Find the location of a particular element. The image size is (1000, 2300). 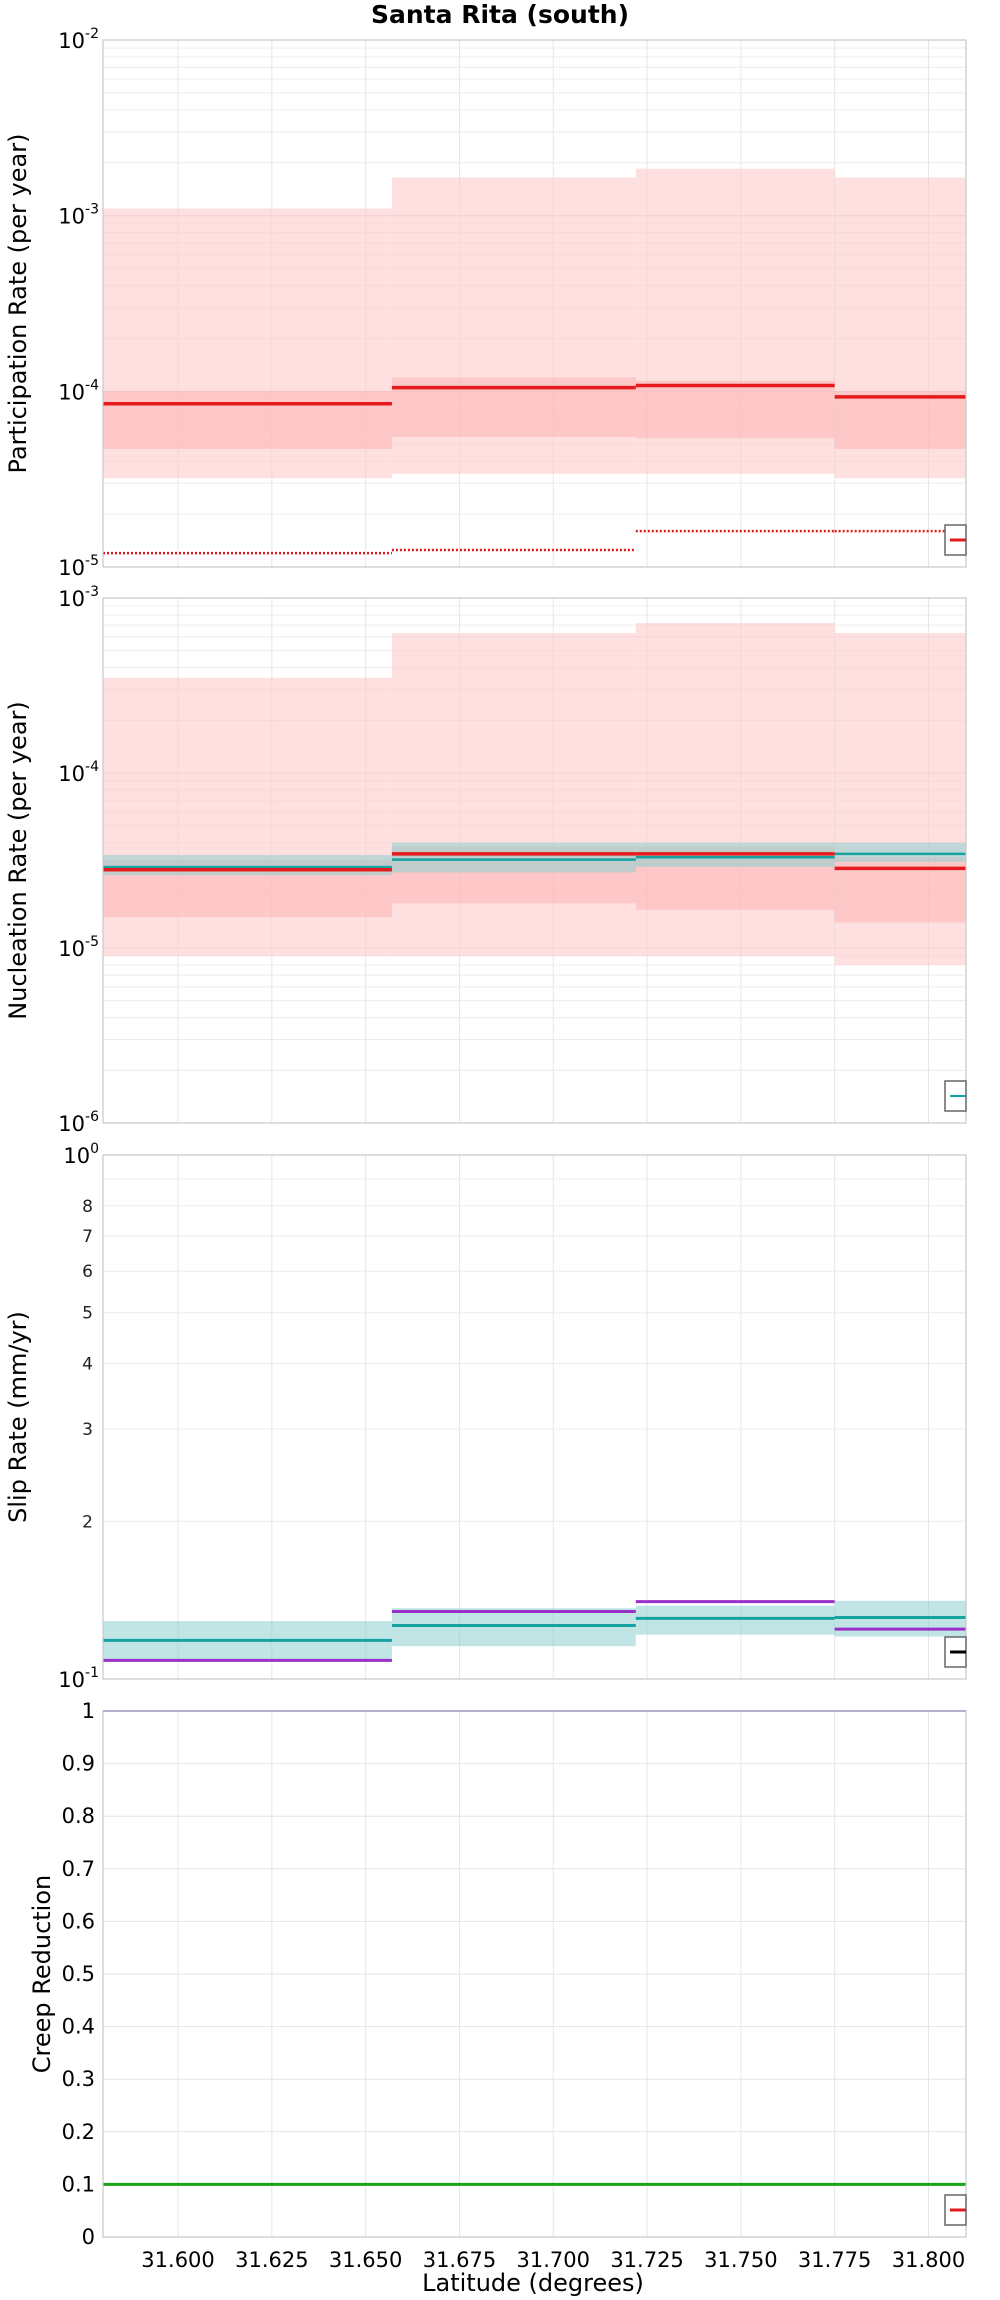

y-tick-label: 0.9 is located at coordinates (78, 1764).